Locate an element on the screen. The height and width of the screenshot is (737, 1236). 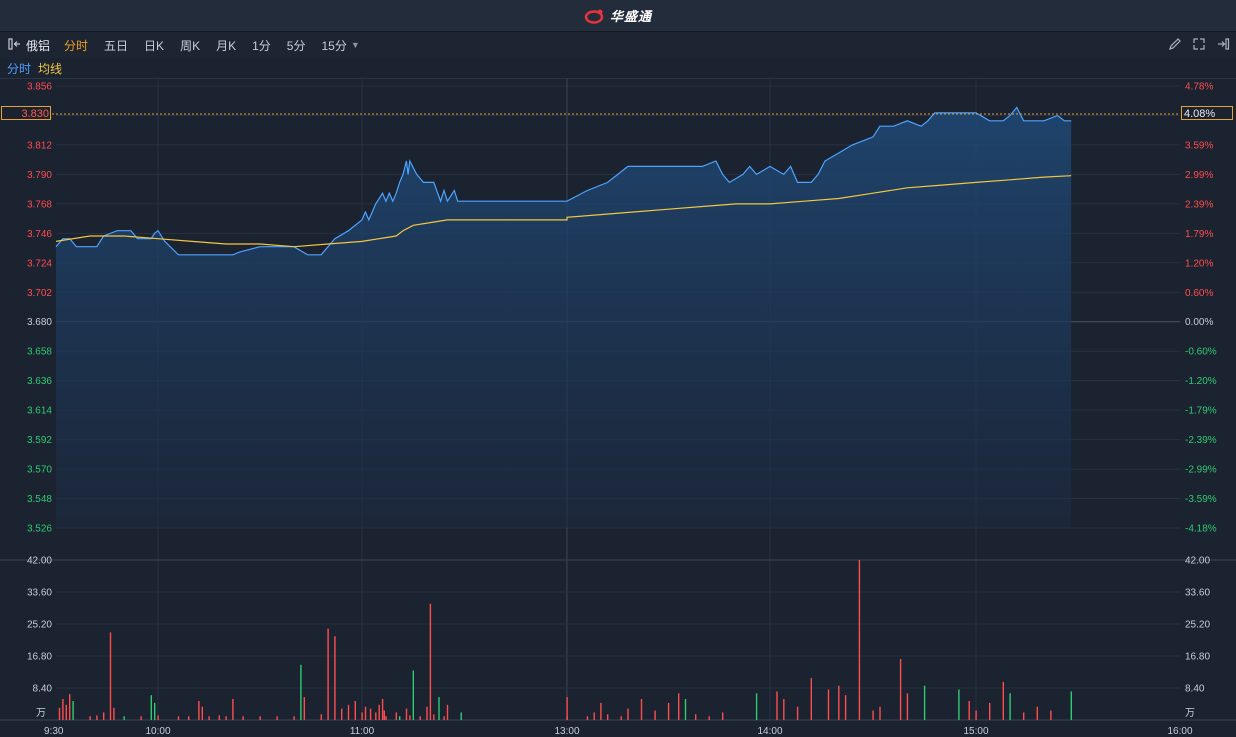
vol-tick-label-right: 42.00 is located at coordinates (1197, 561).